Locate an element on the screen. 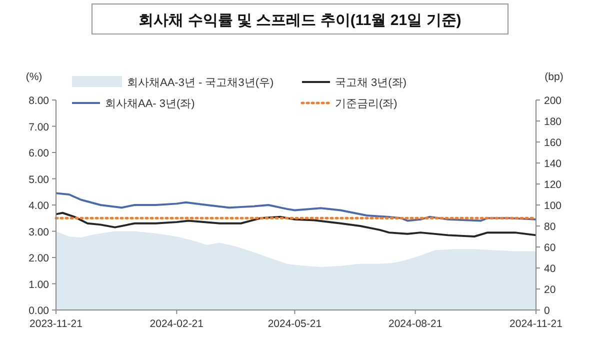 The height and width of the screenshot is (338, 600). y2-tick-label: 180 is located at coordinates (553, 122).